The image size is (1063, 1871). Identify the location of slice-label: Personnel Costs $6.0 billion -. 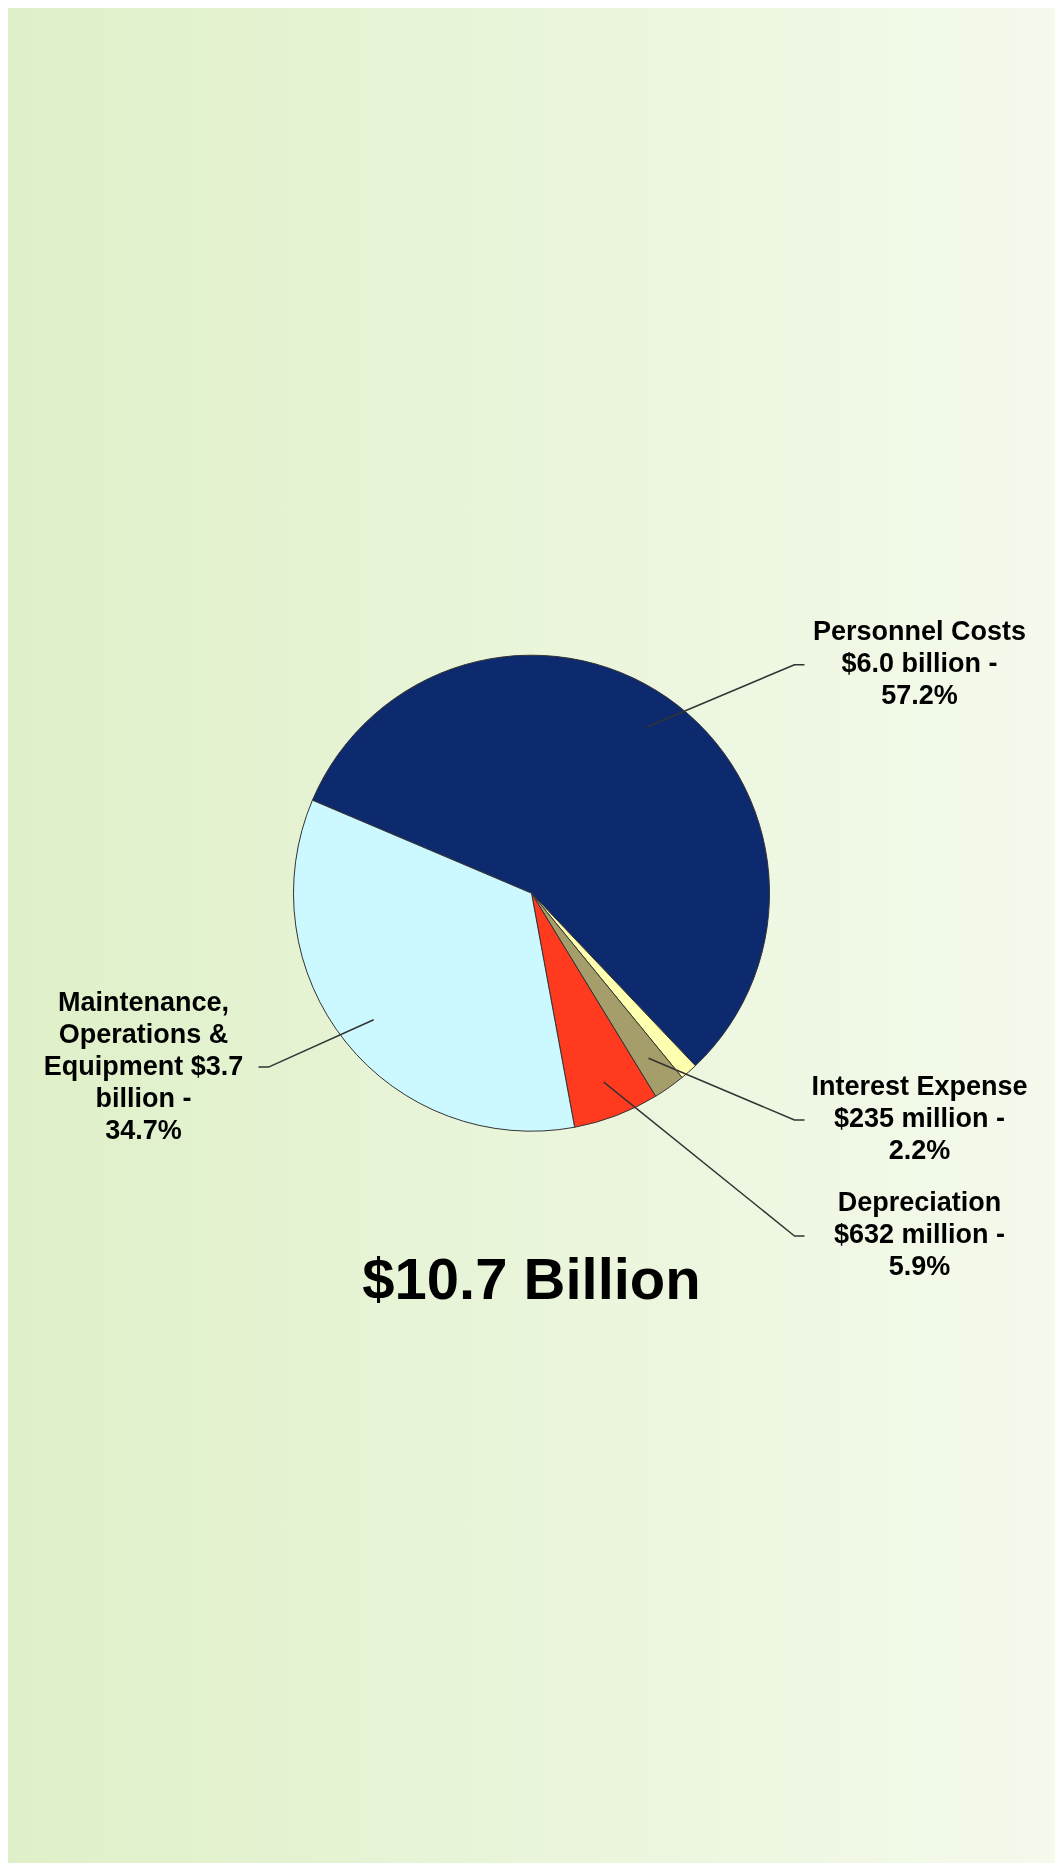
(919, 647).